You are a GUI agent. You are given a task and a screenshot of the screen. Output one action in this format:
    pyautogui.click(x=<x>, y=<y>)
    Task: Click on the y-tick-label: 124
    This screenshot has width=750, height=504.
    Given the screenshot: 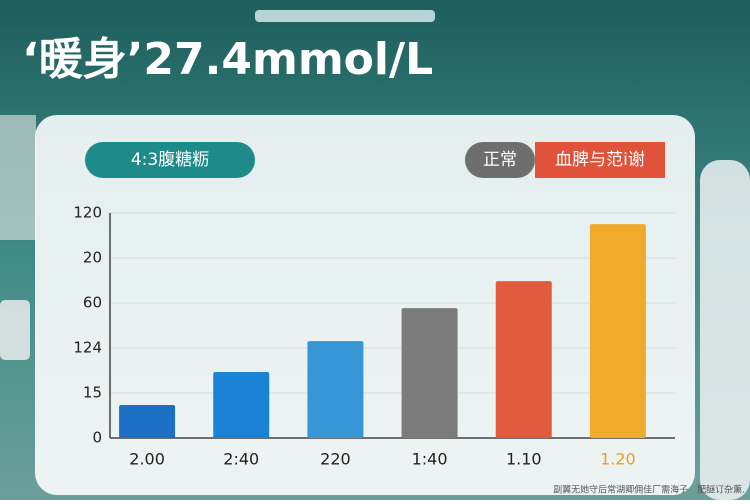 What is the action you would take?
    pyautogui.click(x=87, y=348)
    